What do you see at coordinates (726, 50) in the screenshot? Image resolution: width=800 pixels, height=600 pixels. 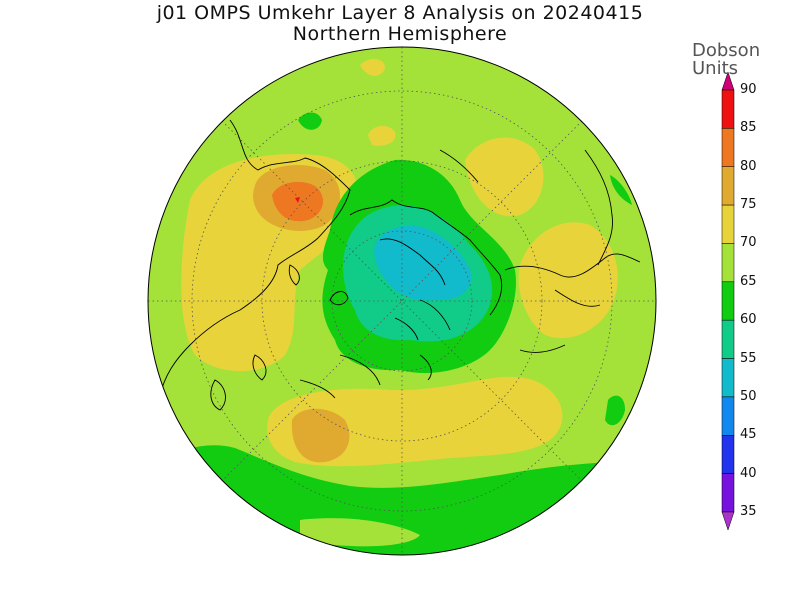 I see `colorbar-units-line1: Dobson` at bounding box center [726, 50].